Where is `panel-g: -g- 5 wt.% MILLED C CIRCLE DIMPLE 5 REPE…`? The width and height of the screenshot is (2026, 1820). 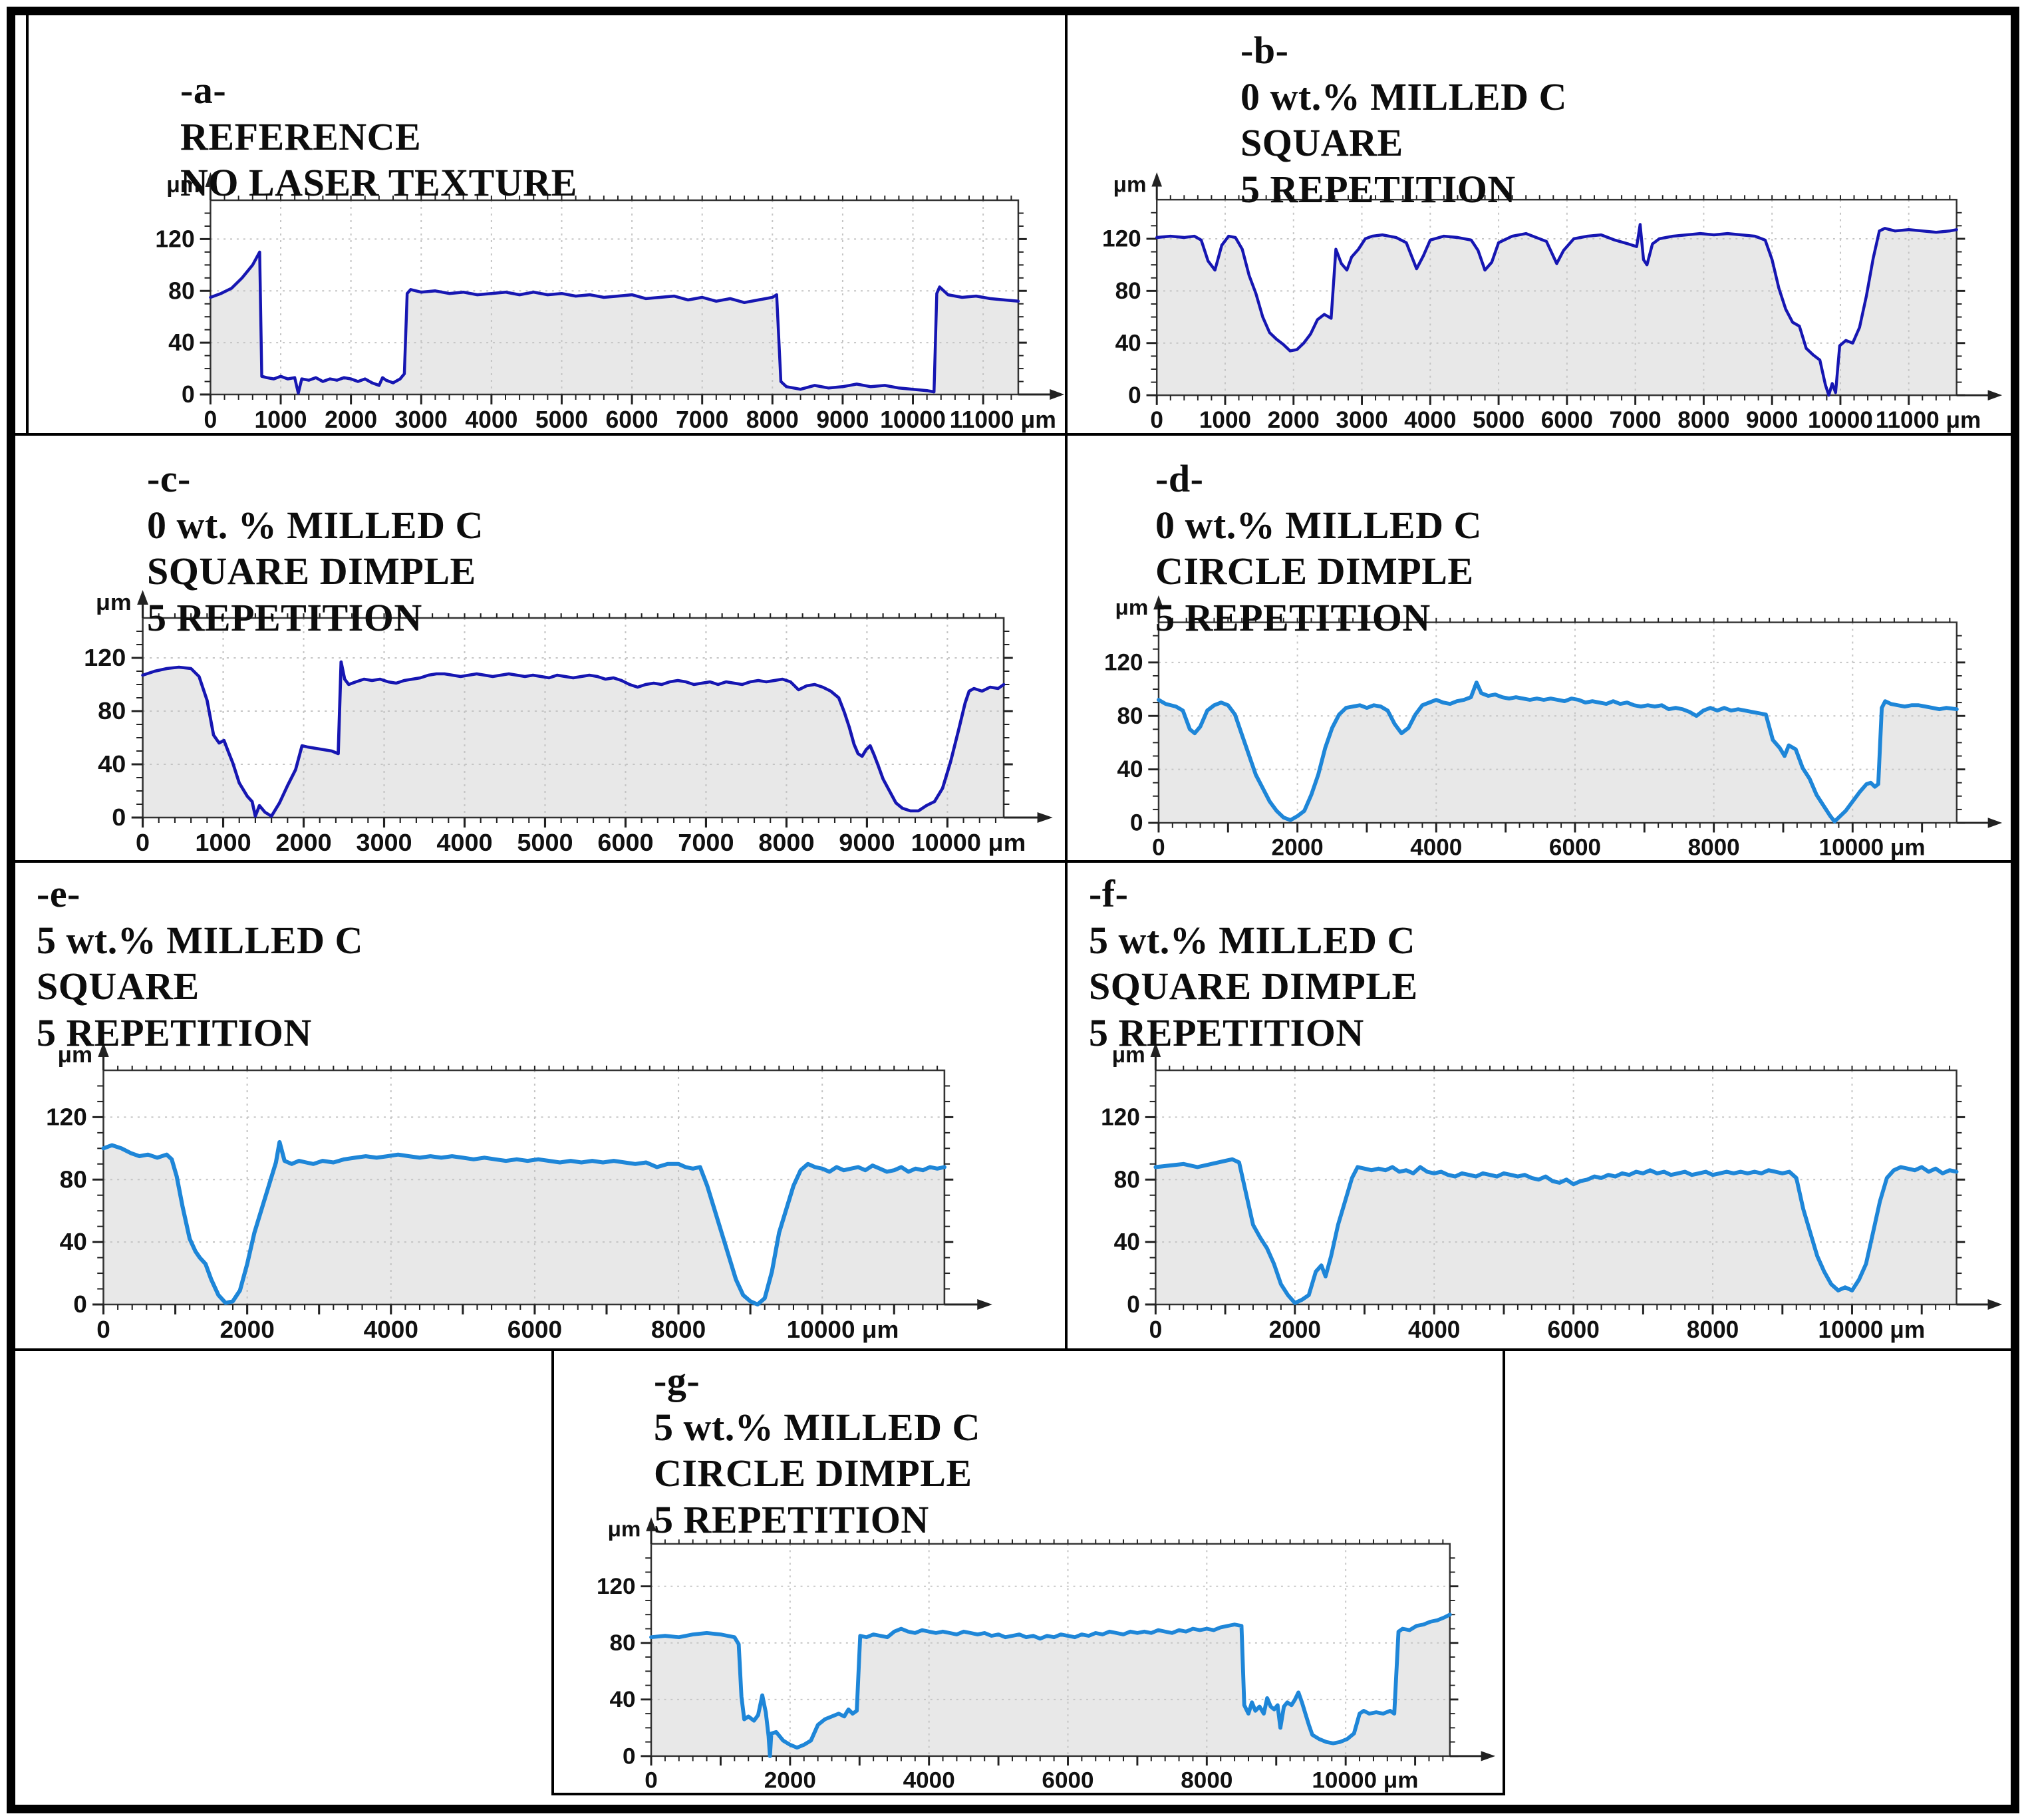
panel-g: -g- 5 wt.% MILLED C CIRCLE DIMPLE 5 REPE… is located at coordinates (1028, 1573).